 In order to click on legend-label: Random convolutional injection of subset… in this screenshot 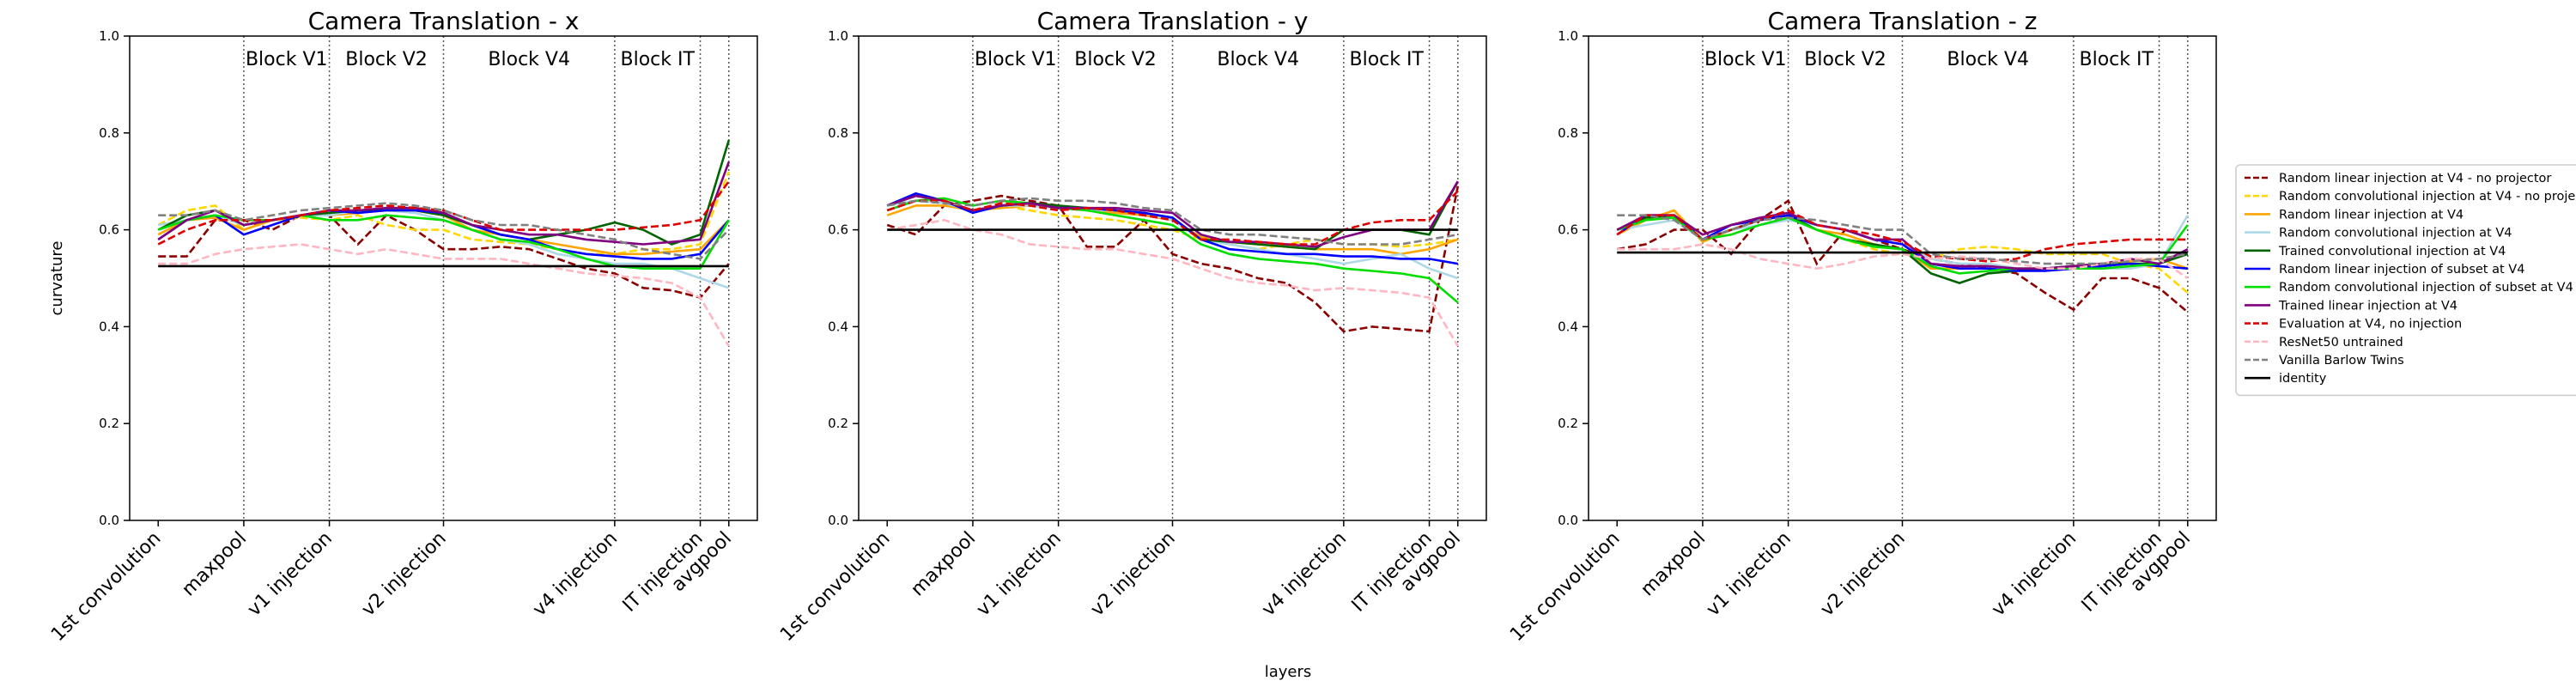, I will do `click(2426, 288)`.